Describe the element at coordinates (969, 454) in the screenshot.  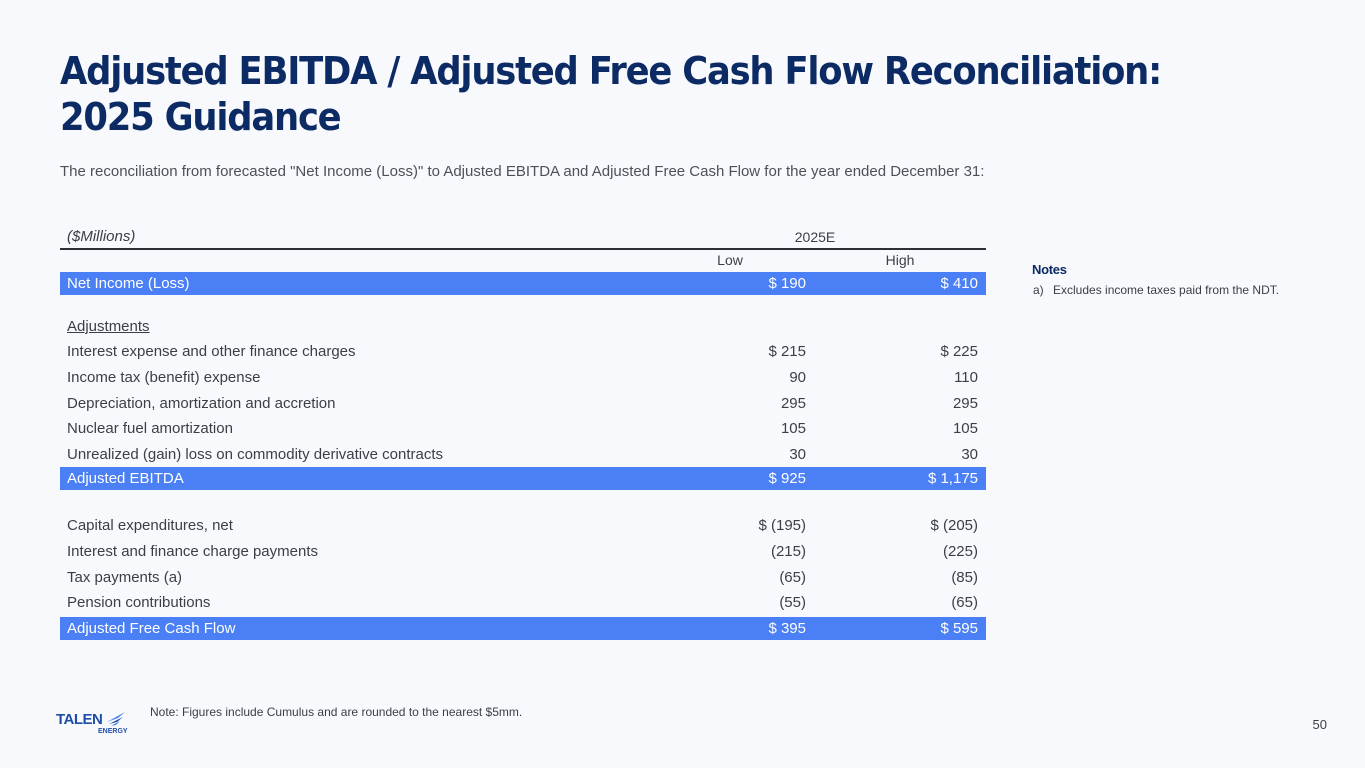
I see `value-high: 30` at that location.